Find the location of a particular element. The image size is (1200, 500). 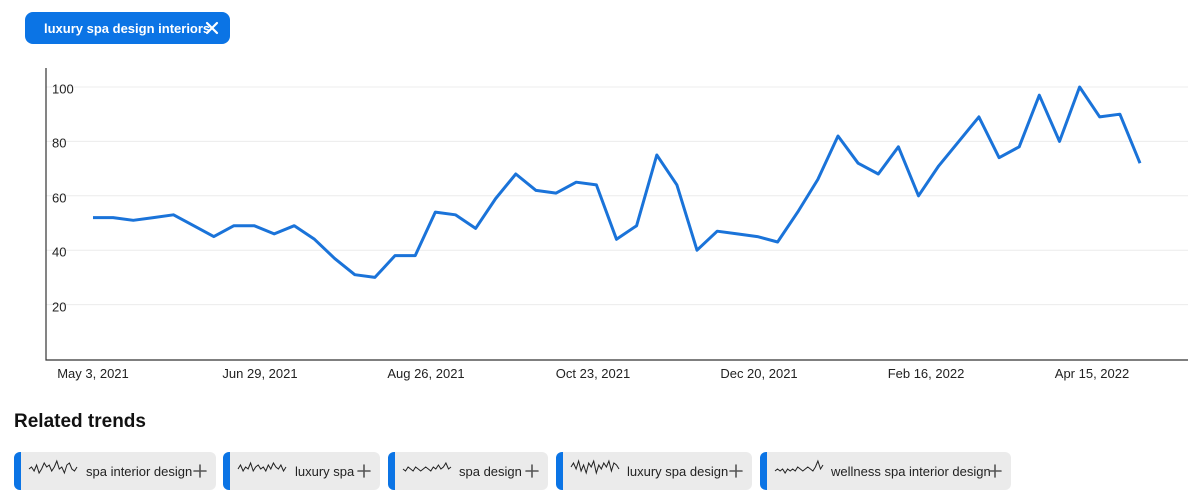

related-trend-chip: luxury spa is located at coordinates (301, 471).